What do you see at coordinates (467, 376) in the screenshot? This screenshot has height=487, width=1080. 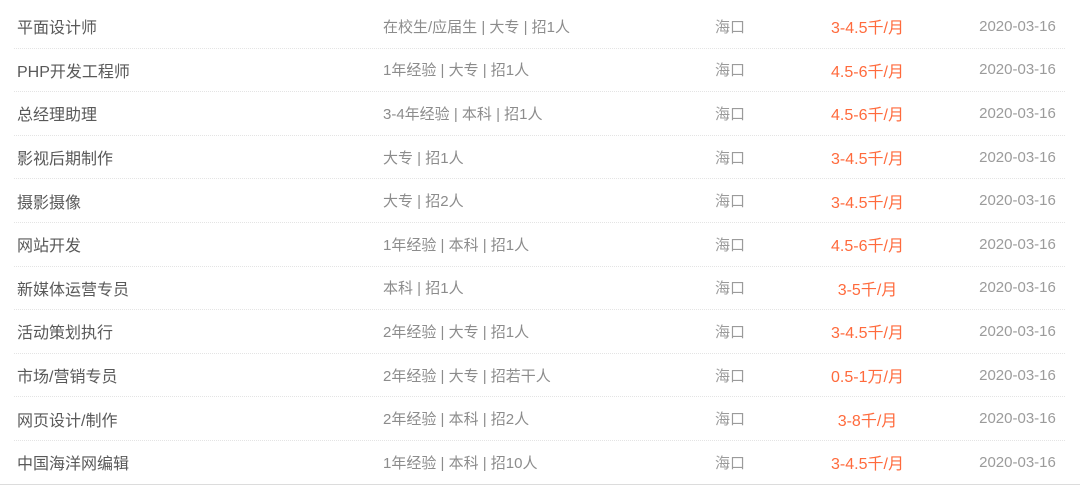 I see `job-requirements: 2年经验 | 大专 | 招若干人` at bounding box center [467, 376].